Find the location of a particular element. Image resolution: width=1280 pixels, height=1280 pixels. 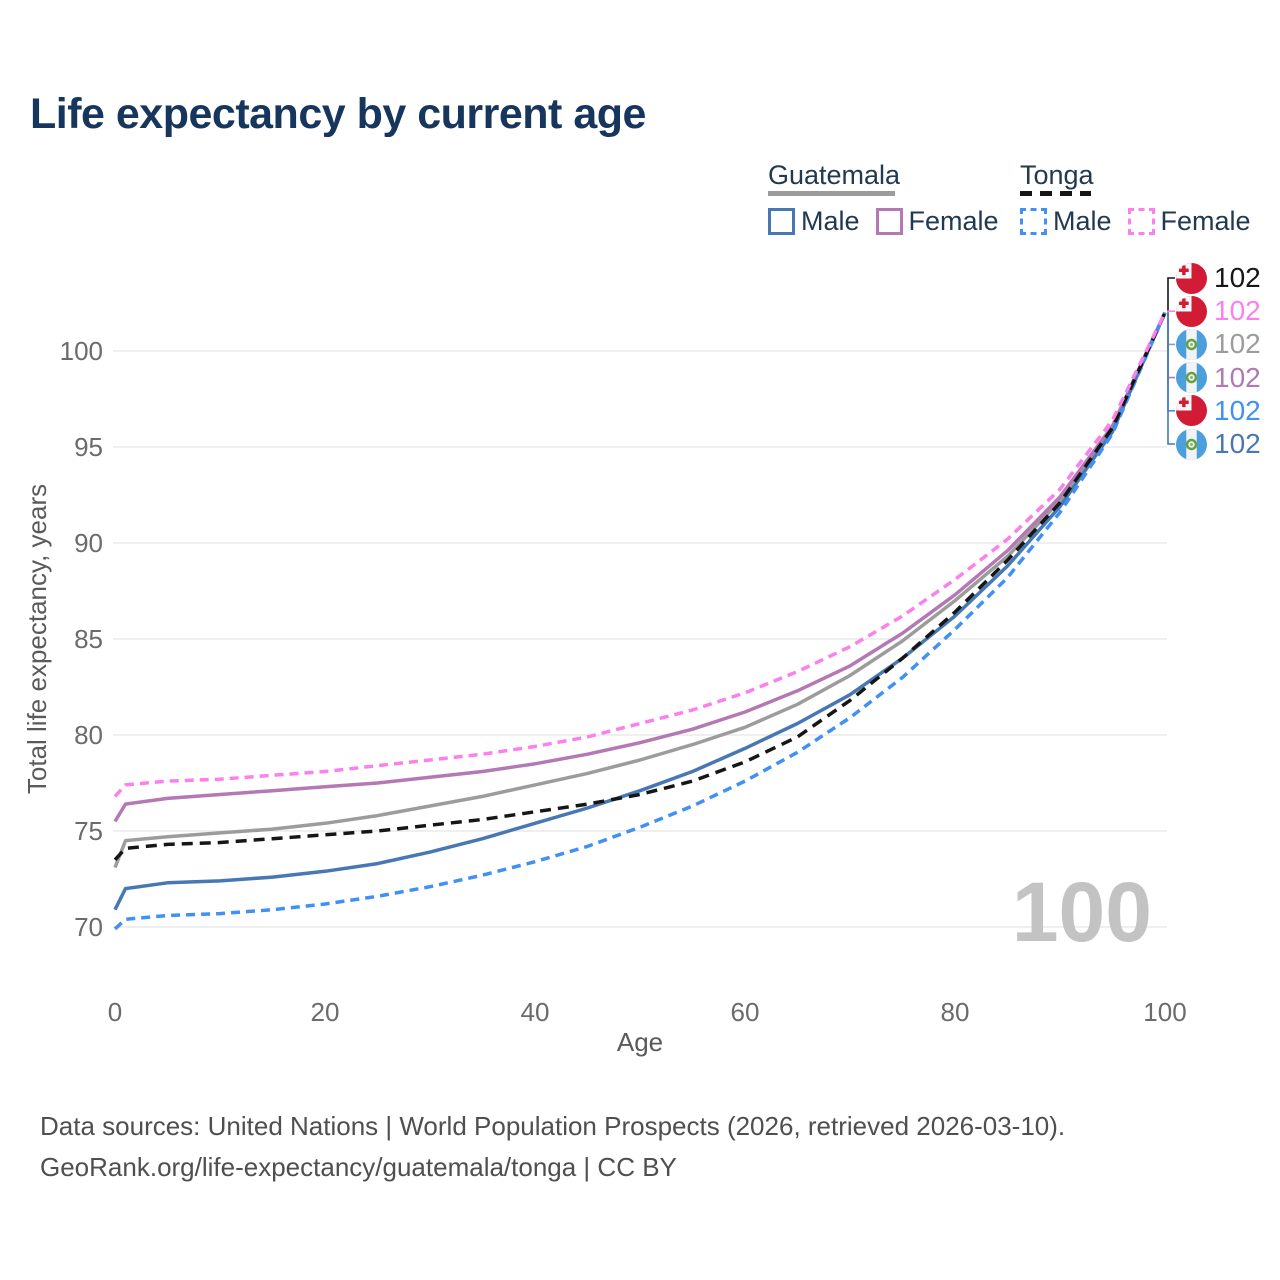

end-label-row-tonga_female: 102 is located at coordinates (1218, 311).